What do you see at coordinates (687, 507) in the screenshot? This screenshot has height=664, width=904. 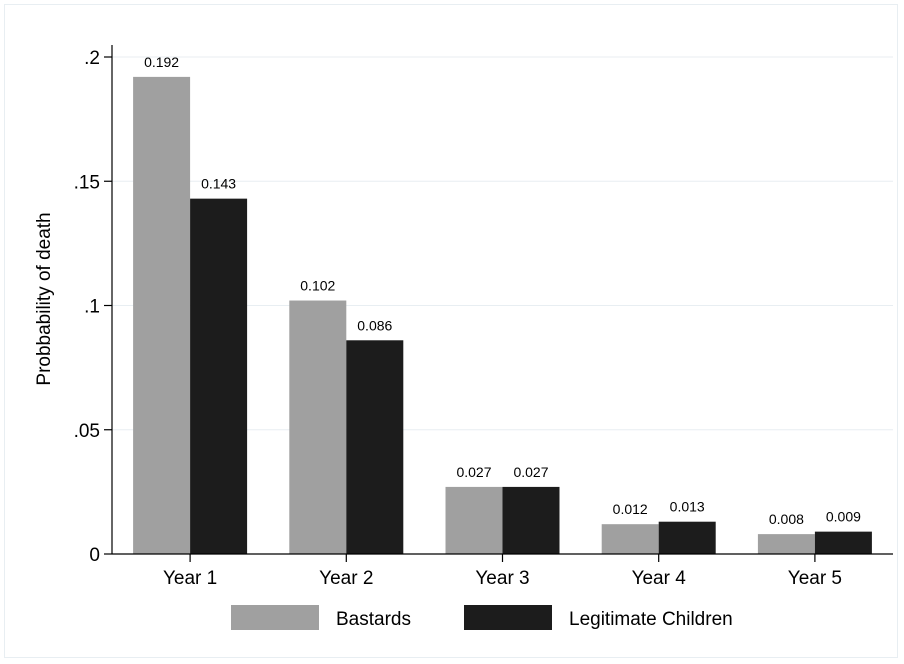 I see `data-label: 0.013` at bounding box center [687, 507].